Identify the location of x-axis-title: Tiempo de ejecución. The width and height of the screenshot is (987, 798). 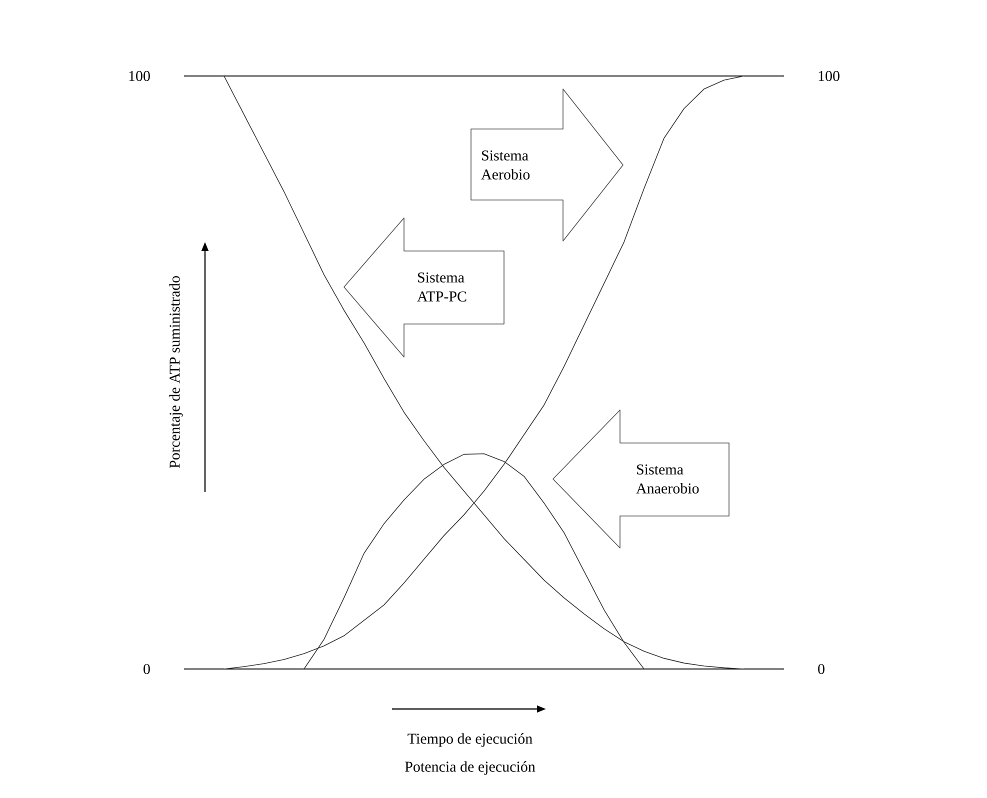
(470, 740).